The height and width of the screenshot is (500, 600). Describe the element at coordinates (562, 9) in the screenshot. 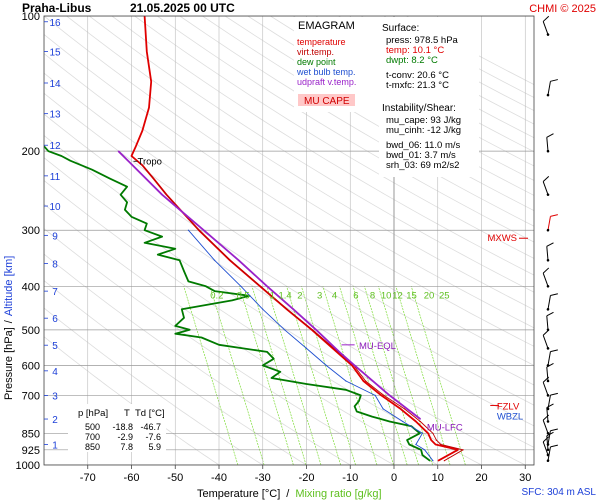

I see `copyright: CHMI © 2025` at that location.